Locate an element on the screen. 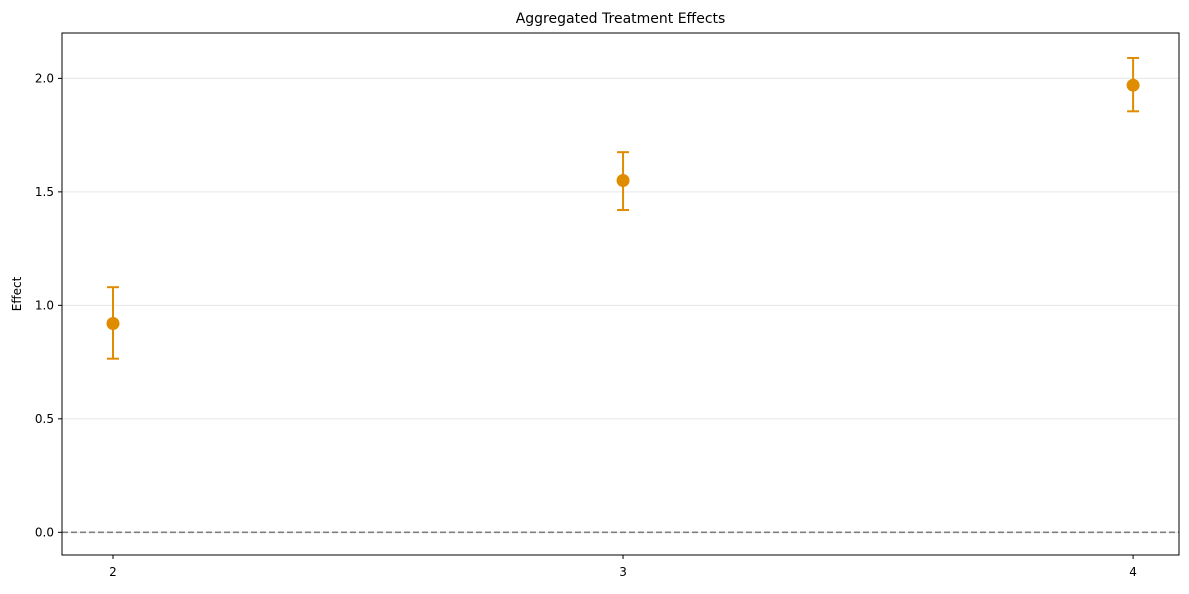 The height and width of the screenshot is (594, 1189). y-tick-label: 2.0 is located at coordinates (44, 78).